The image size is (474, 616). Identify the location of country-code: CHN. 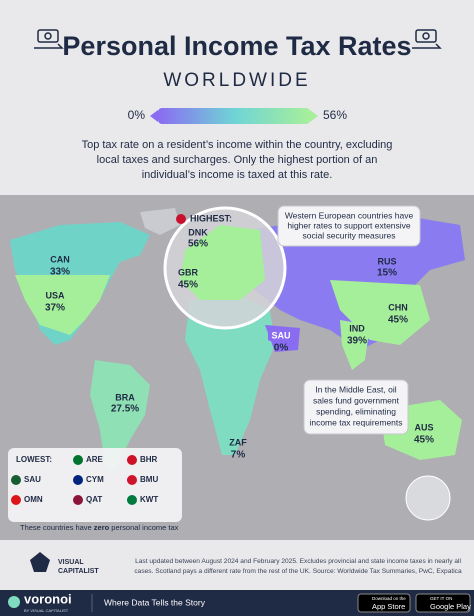
(398, 307).